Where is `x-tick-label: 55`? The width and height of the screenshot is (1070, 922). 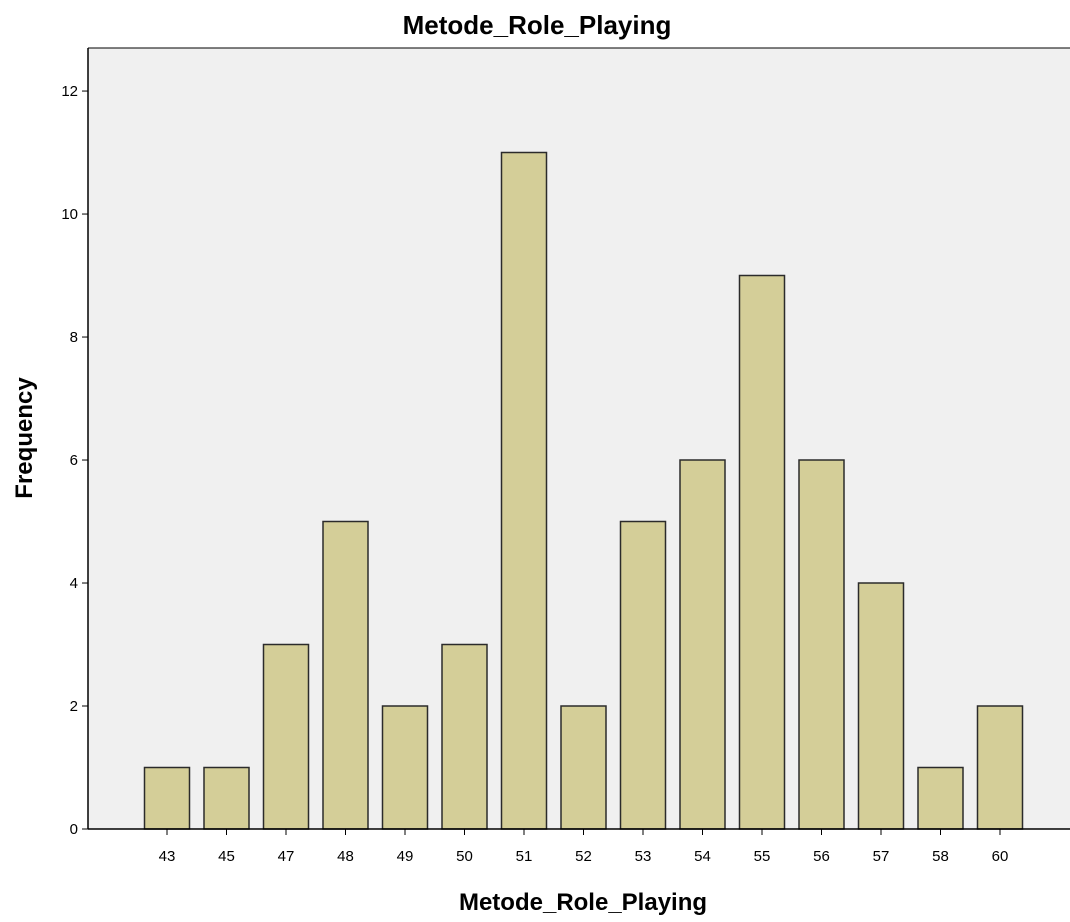 x-tick-label: 55 is located at coordinates (762, 856).